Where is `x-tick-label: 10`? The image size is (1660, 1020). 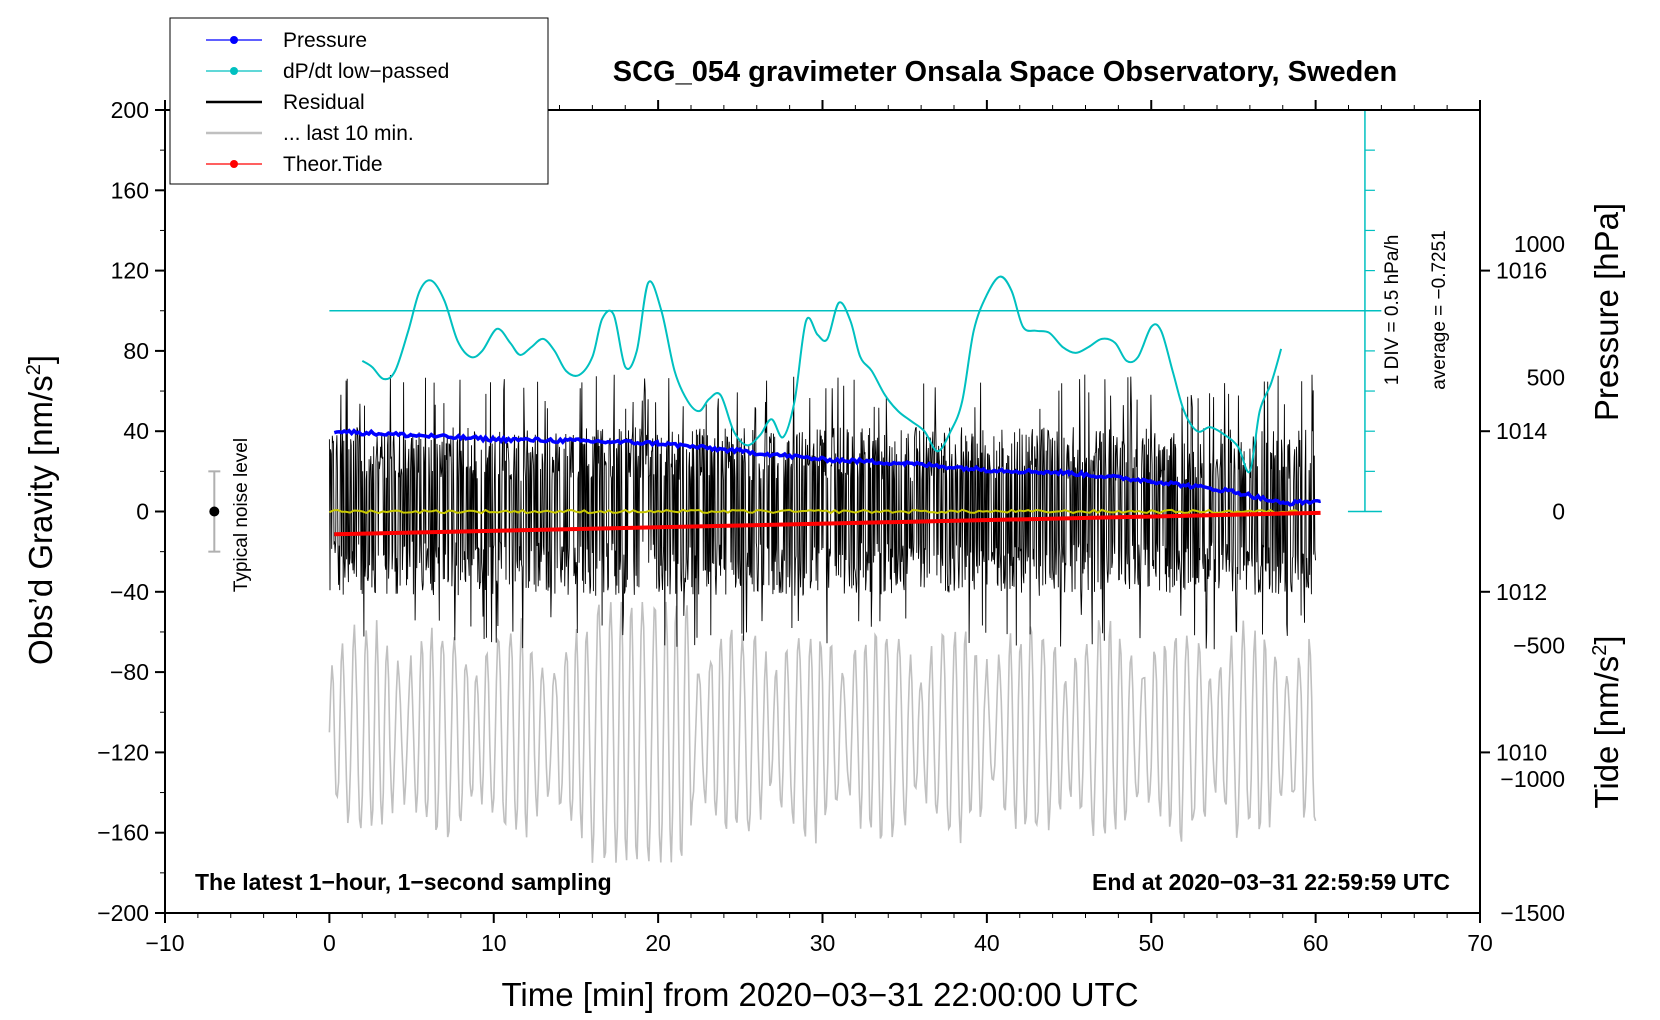 x-tick-label: 10 is located at coordinates (494, 943).